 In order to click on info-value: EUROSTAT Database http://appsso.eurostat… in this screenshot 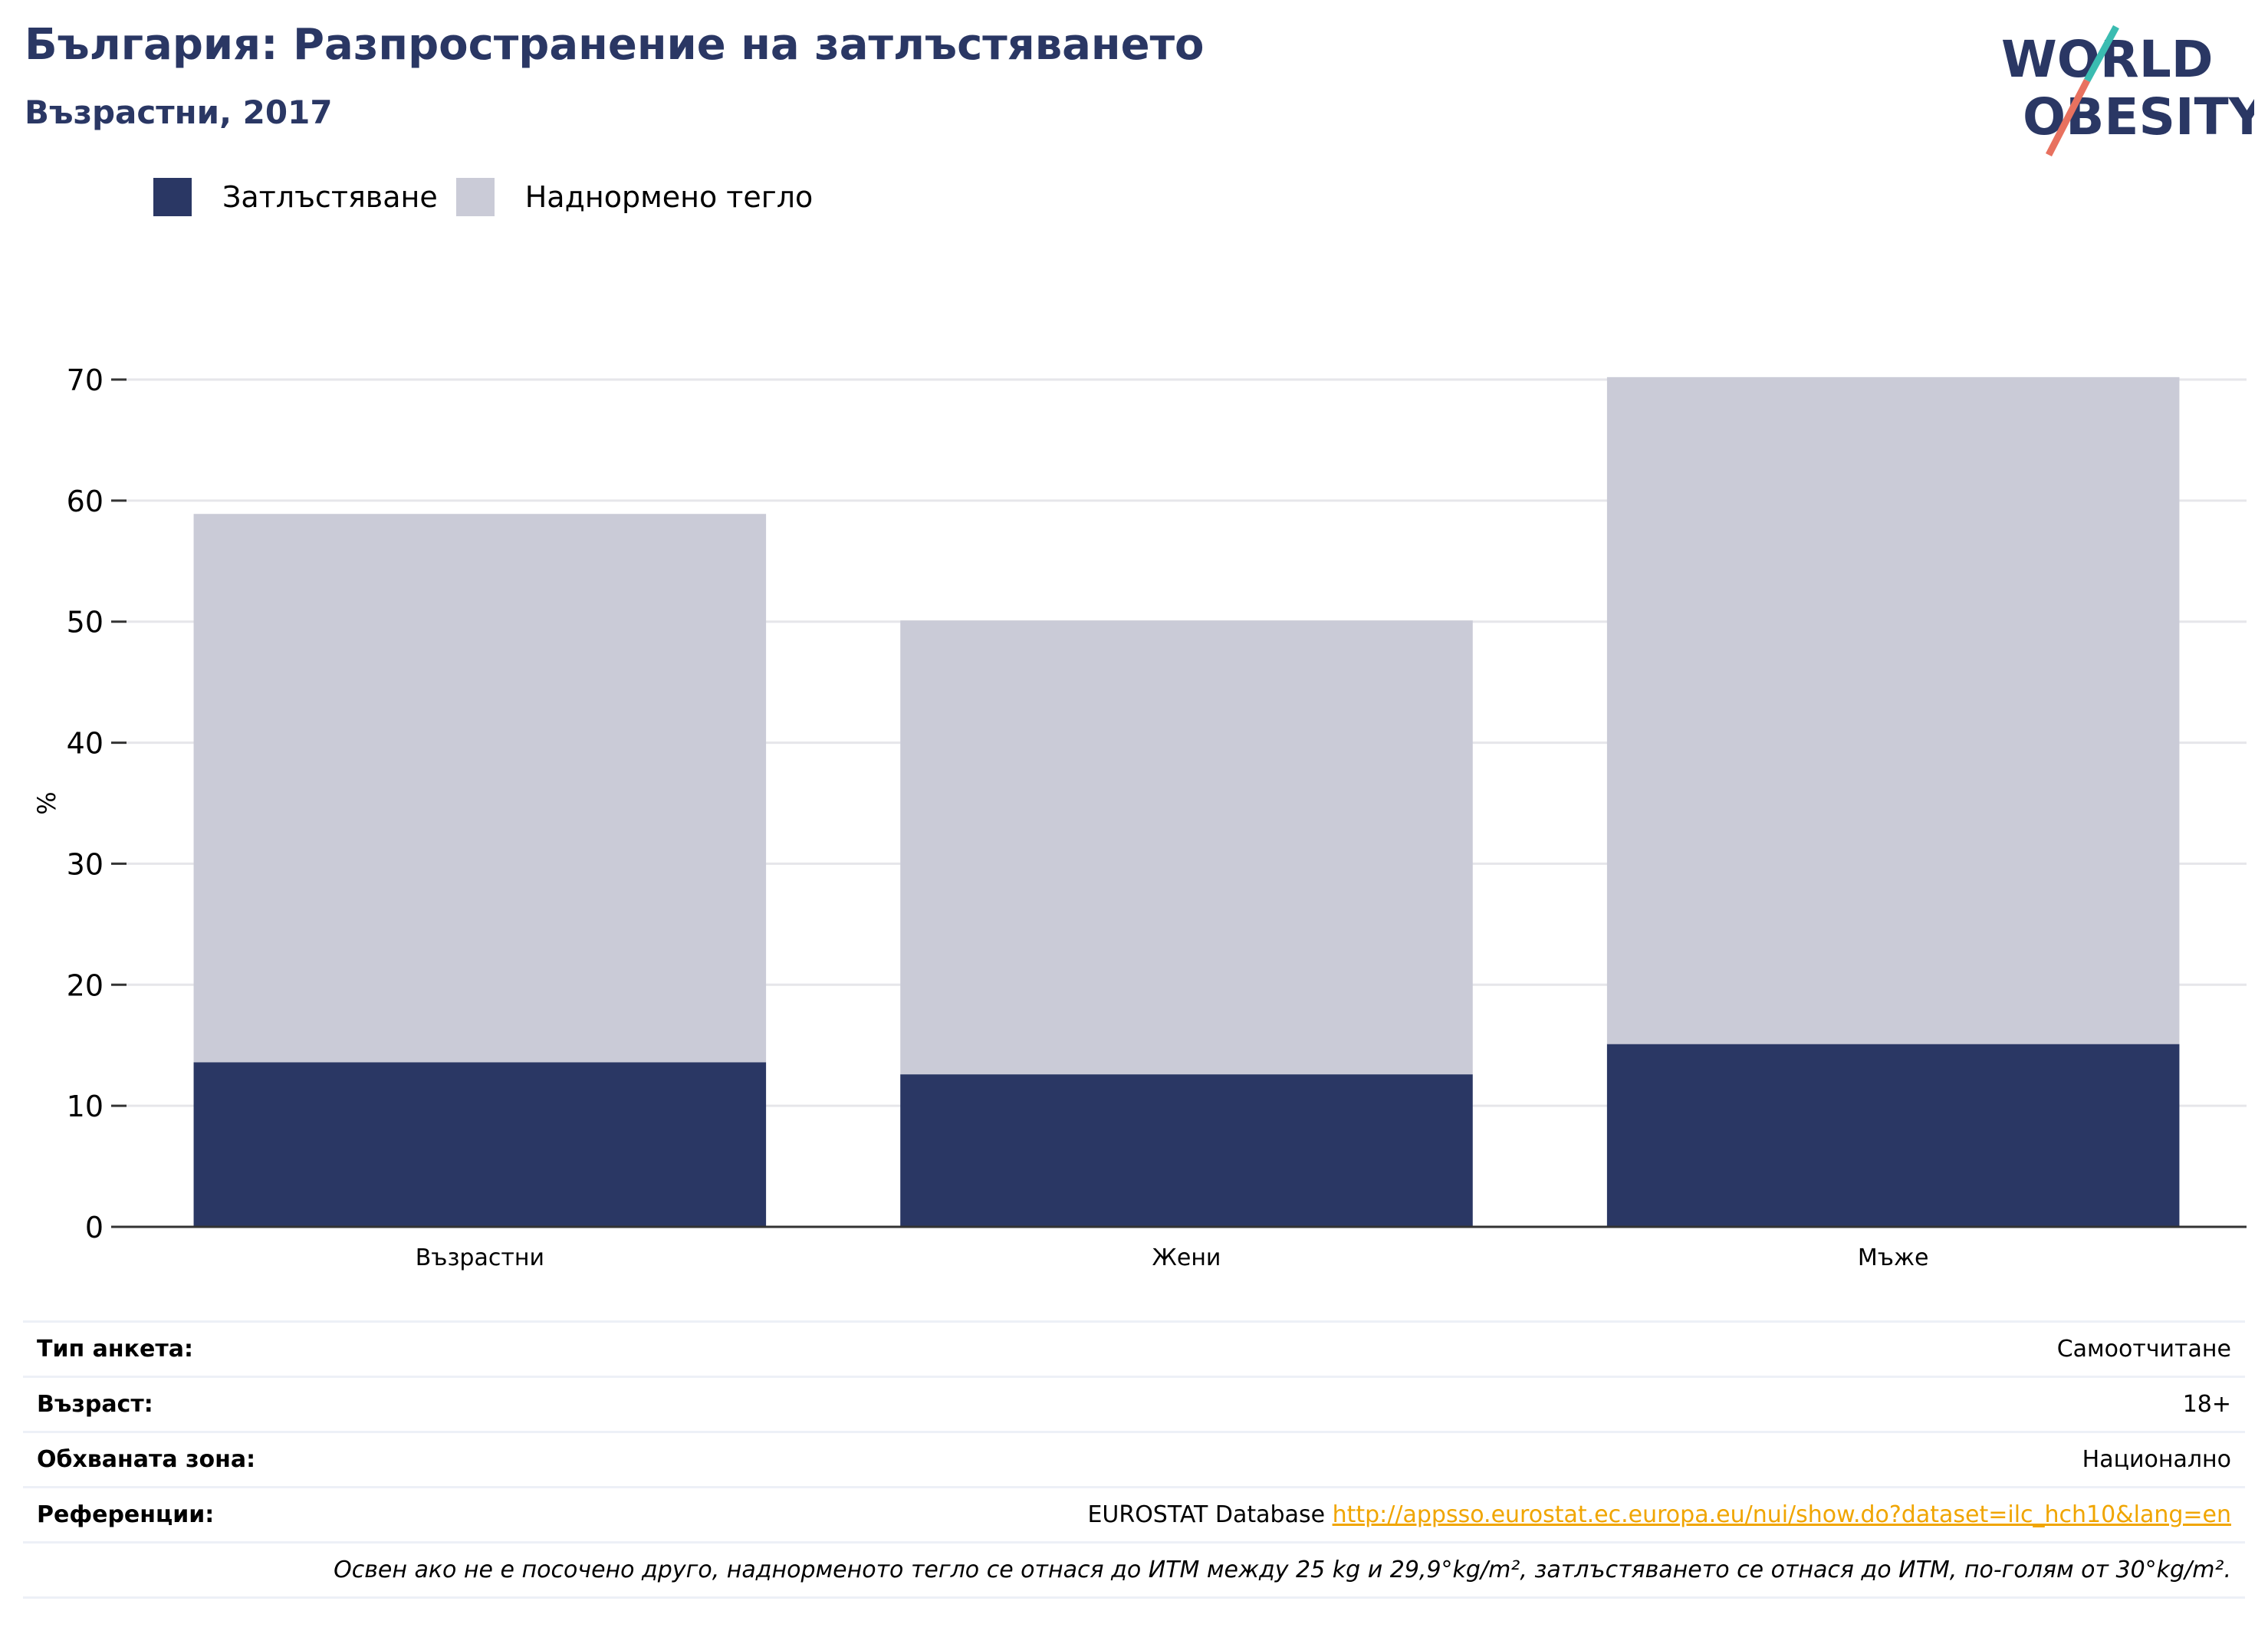, I will do `click(1659, 1514)`.